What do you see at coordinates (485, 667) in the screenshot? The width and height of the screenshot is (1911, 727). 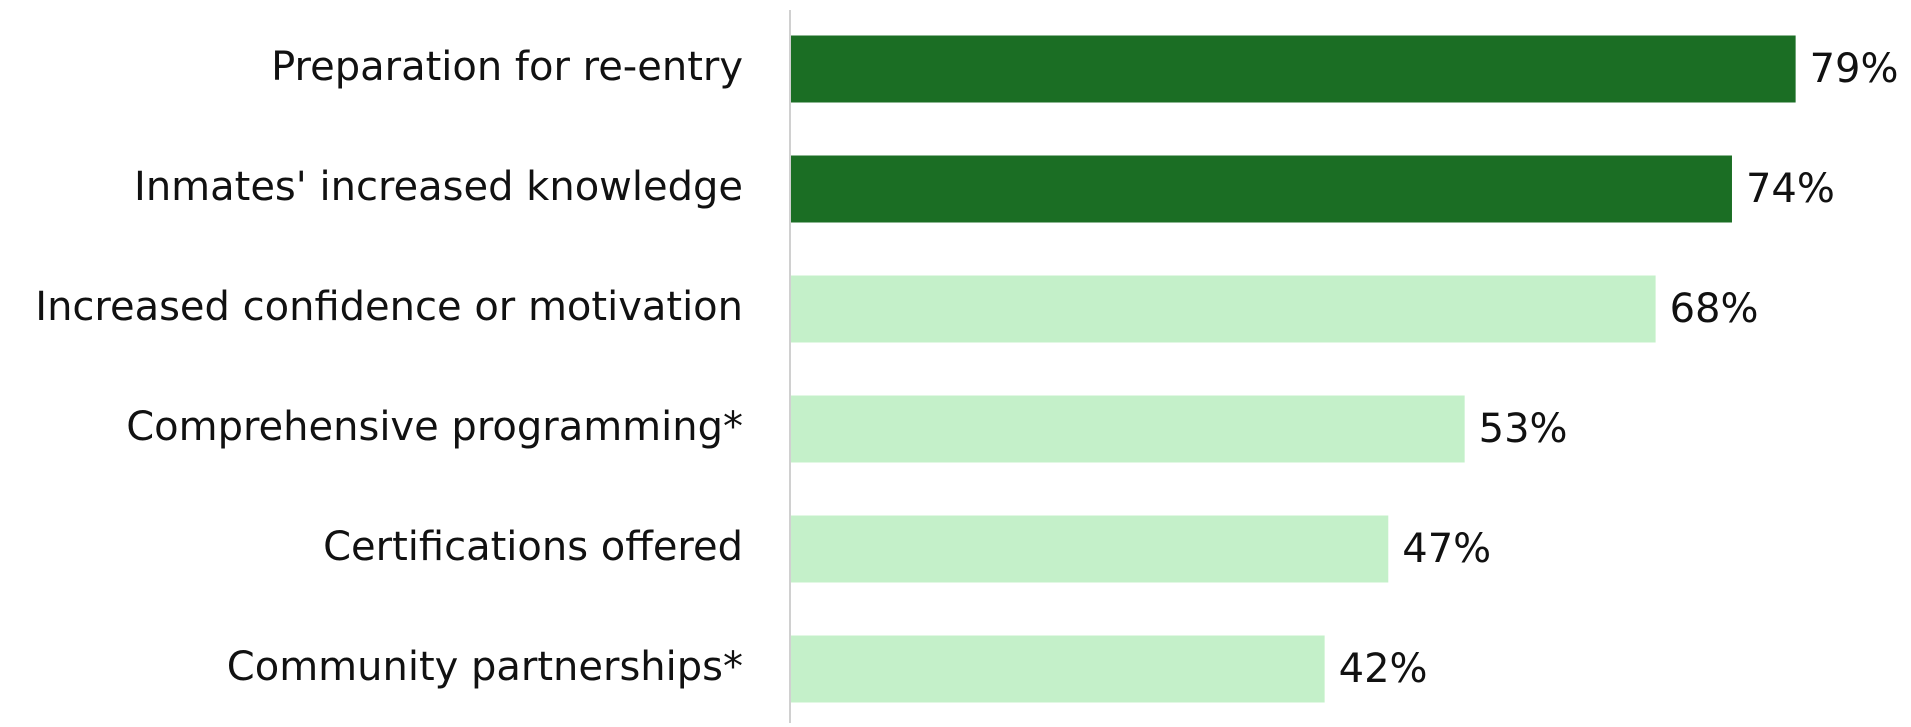 I see `category-label: Community partnerships*` at bounding box center [485, 667].